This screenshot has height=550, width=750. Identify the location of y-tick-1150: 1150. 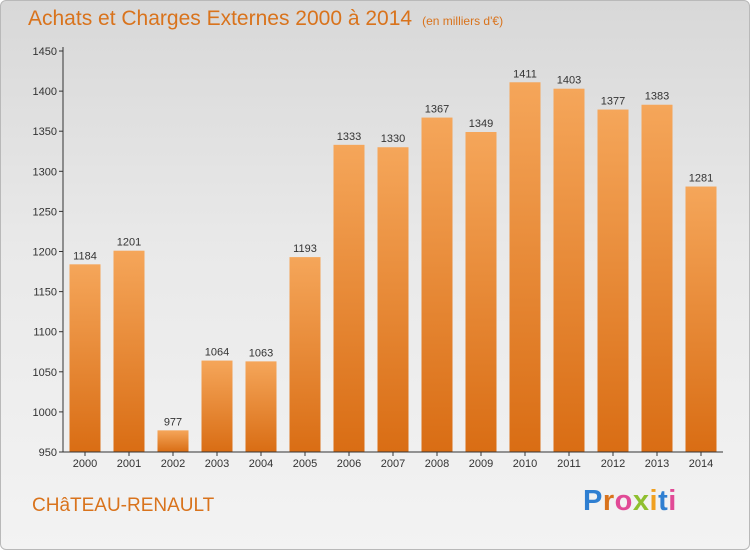
(45, 293).